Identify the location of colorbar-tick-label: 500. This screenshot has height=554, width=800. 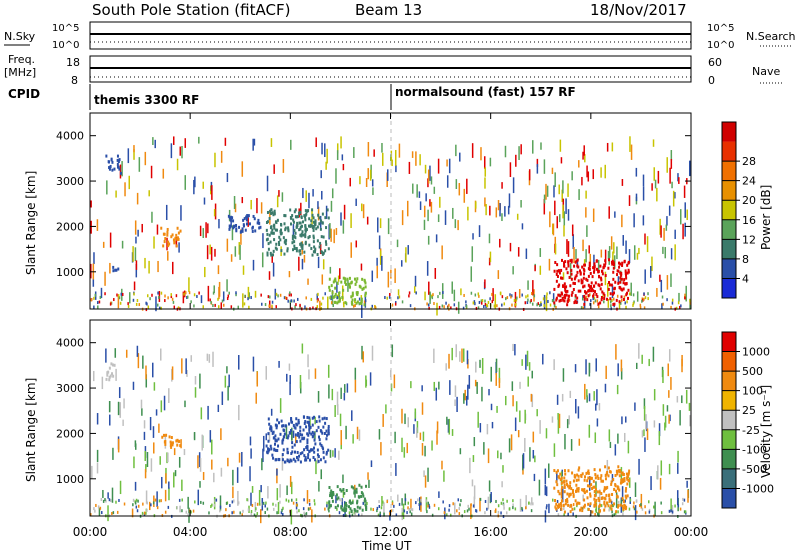
(752, 371).